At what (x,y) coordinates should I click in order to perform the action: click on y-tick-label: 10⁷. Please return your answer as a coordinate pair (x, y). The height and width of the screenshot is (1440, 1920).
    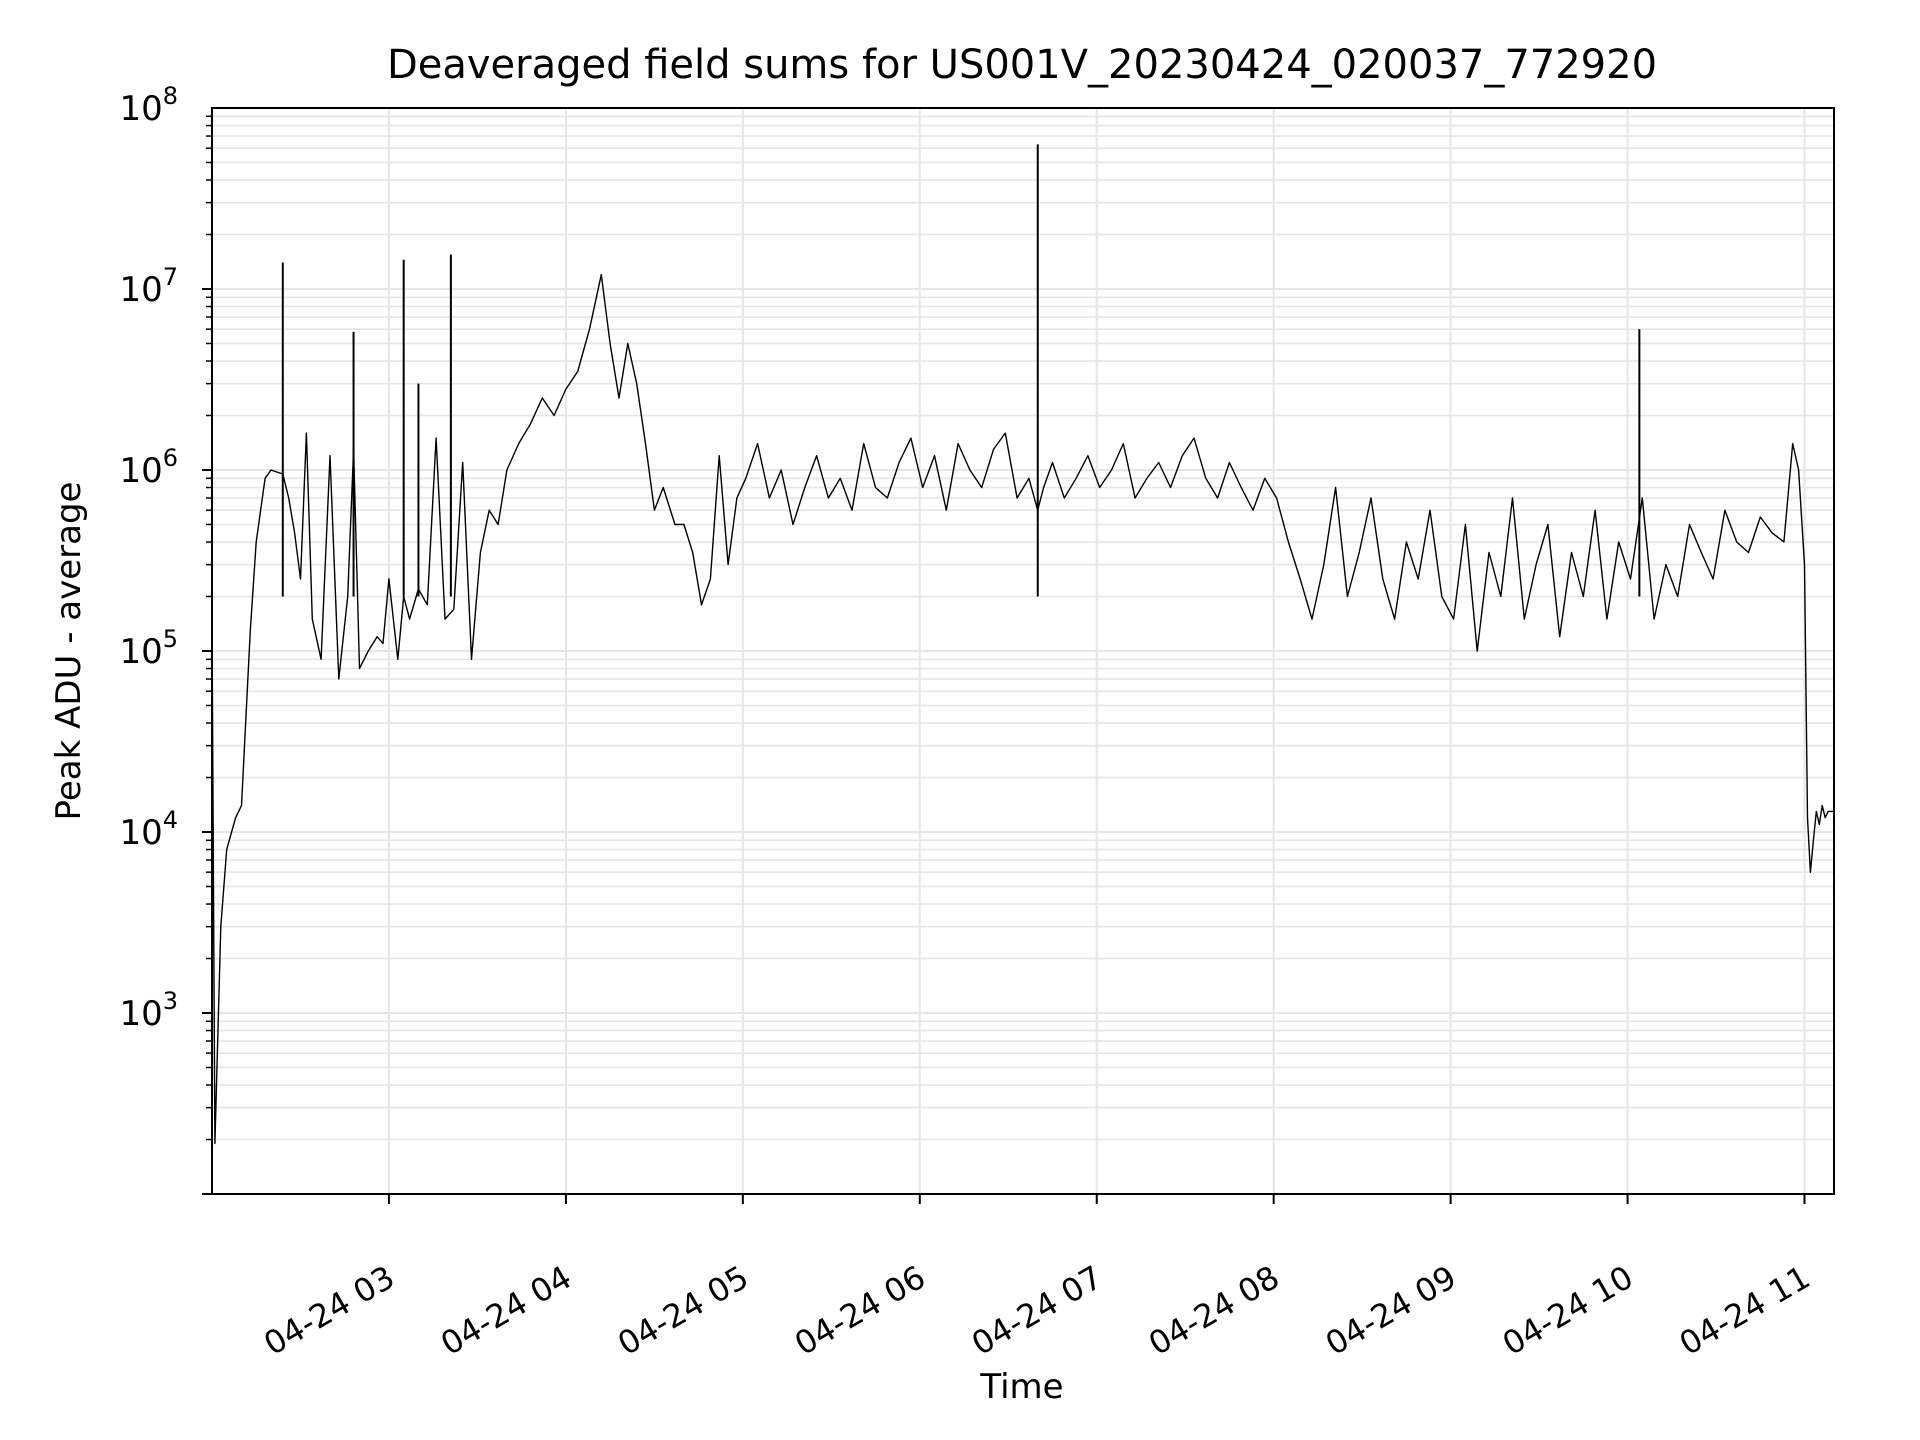
    Looking at the image, I should click on (148, 286).